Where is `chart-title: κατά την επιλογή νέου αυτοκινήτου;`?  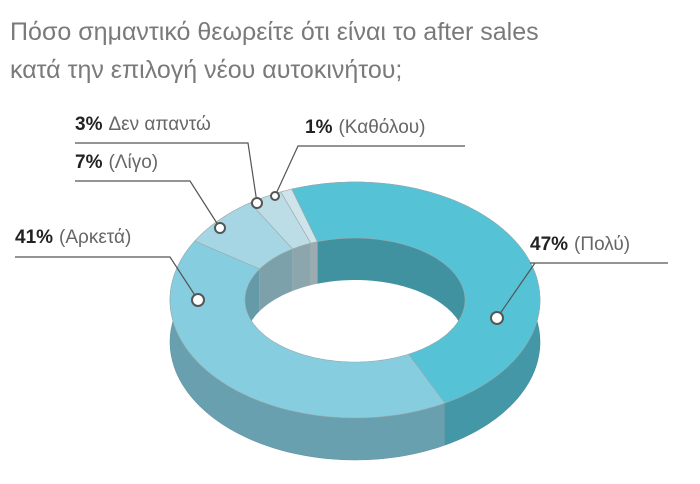
chart-title: κατά την επιλογή νέου αυτοκινήτου; is located at coordinates (206, 70).